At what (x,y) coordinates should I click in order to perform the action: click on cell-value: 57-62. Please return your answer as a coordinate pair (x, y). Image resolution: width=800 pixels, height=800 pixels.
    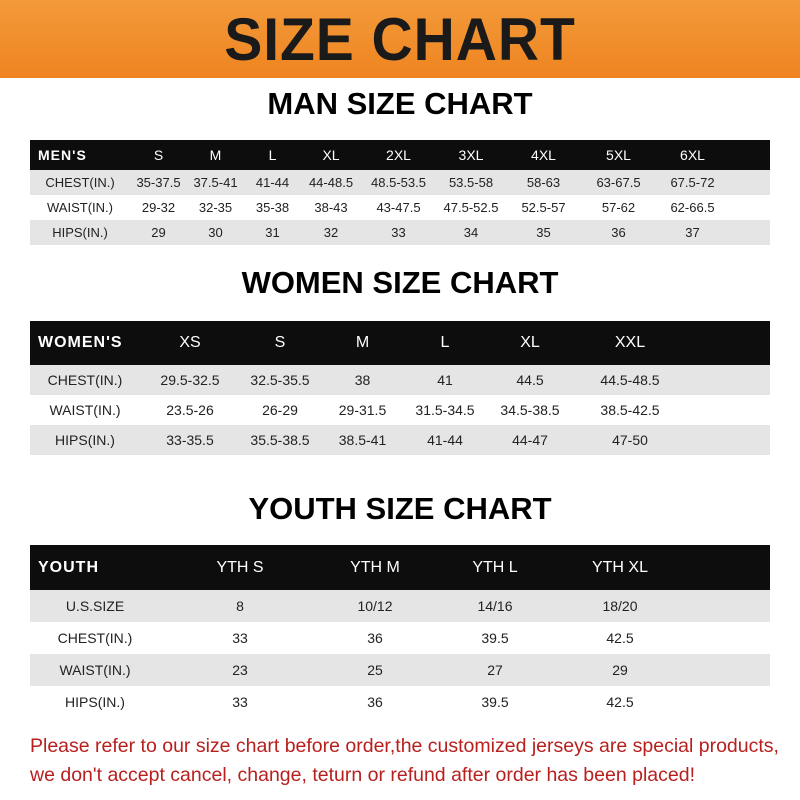
    Looking at the image, I should click on (618, 207).